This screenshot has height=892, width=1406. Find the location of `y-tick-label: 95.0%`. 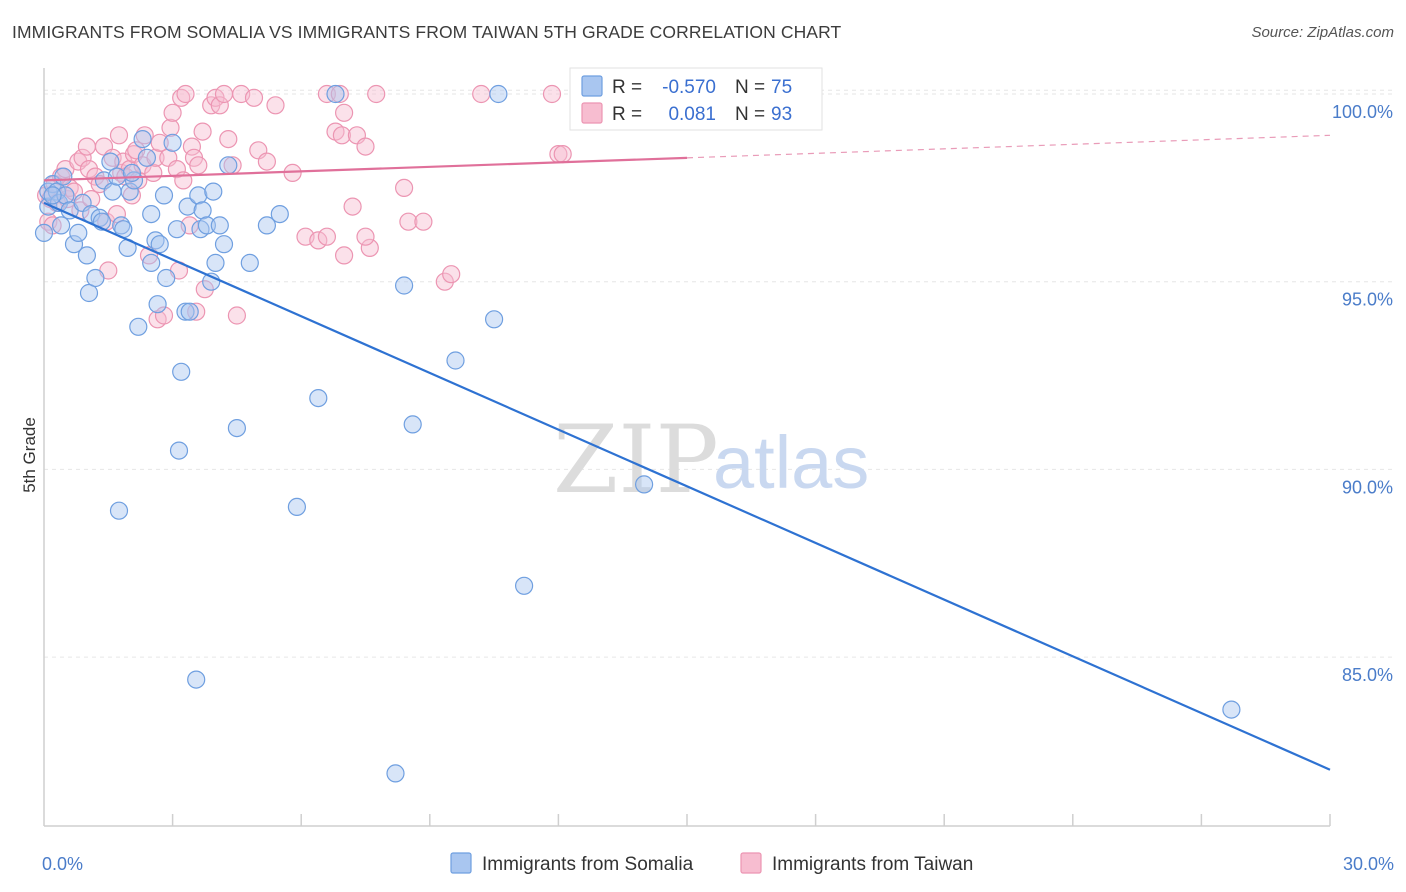

y-tick-label: 95.0% is located at coordinates (1367, 300).